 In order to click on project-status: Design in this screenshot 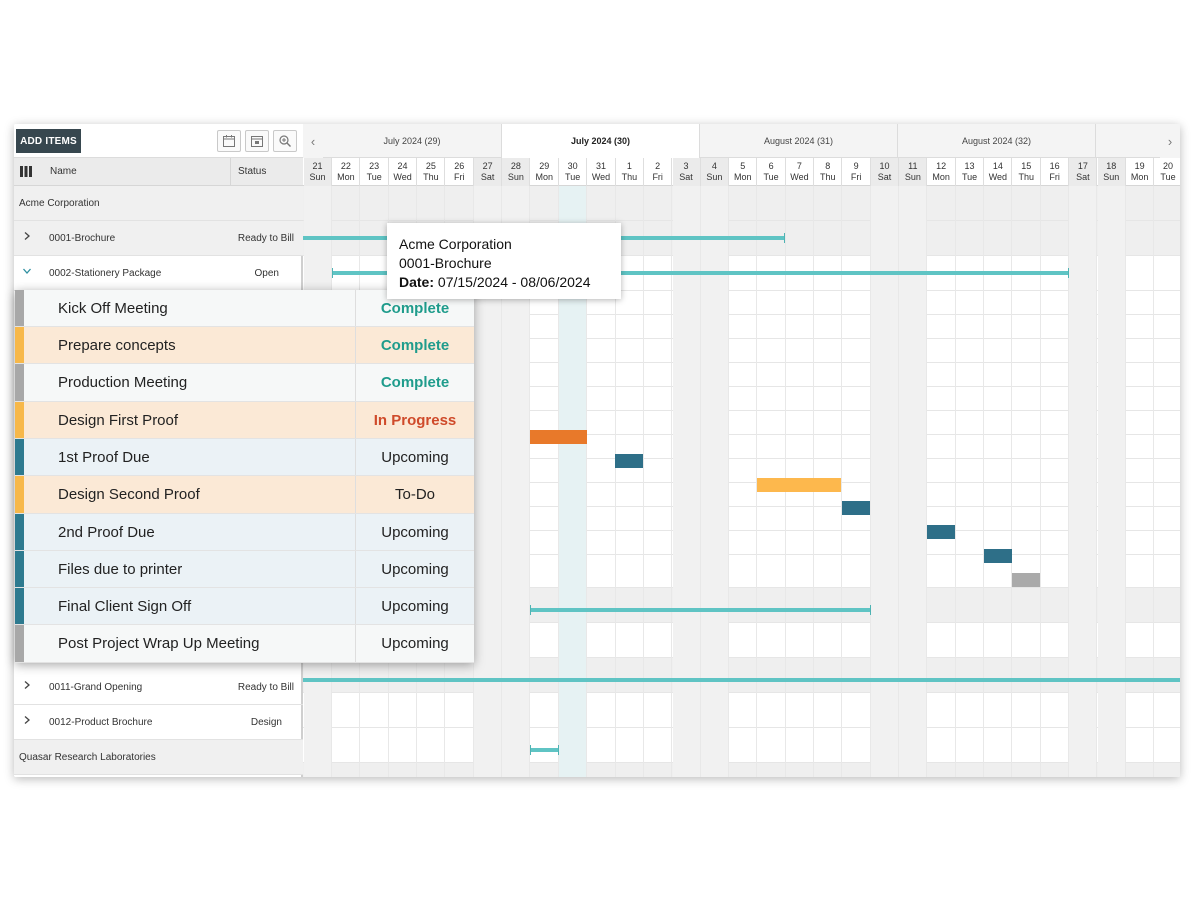, I will do `click(266, 722)`.